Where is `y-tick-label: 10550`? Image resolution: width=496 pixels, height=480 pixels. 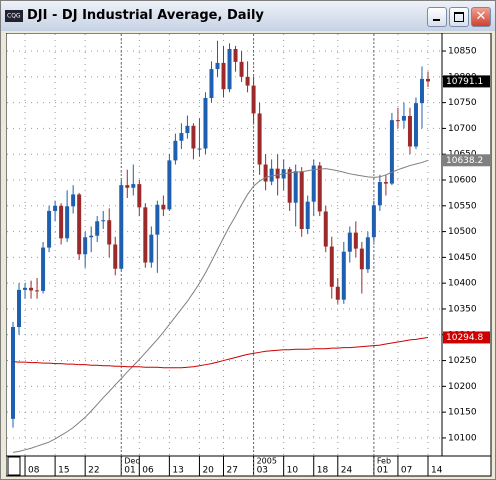
y-tick-label: 10550 is located at coordinates (462, 206).